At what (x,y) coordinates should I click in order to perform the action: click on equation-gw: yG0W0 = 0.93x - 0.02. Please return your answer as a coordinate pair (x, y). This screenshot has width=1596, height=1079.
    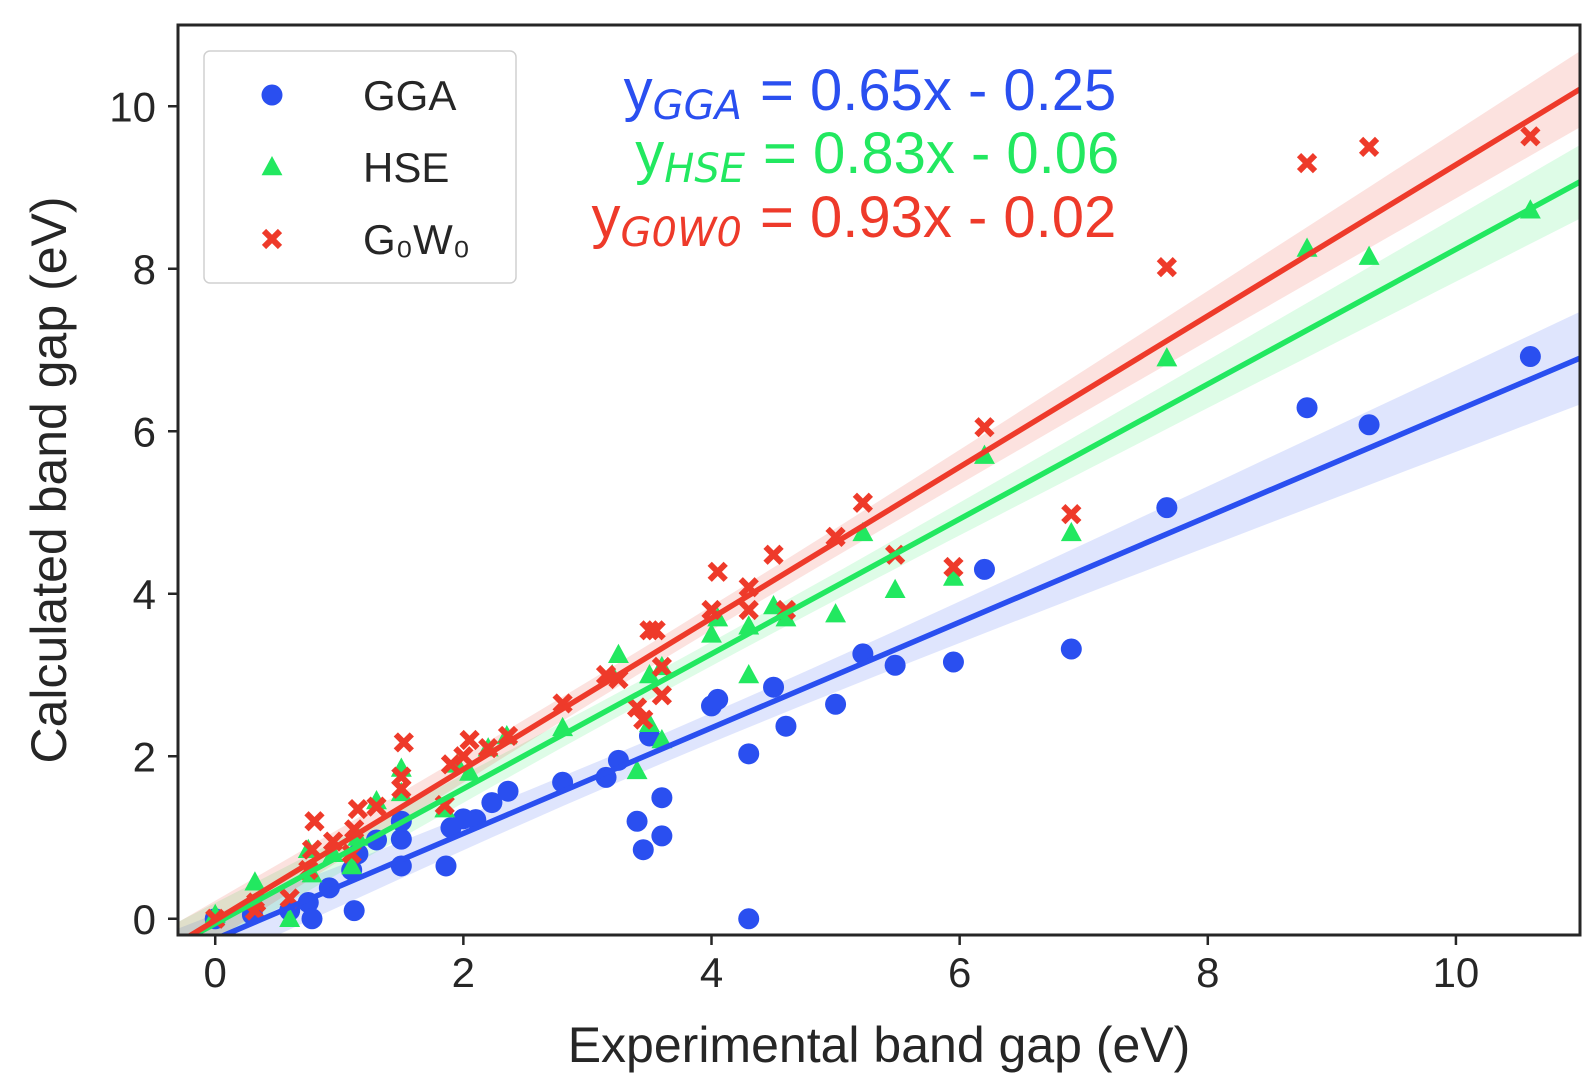
    Looking at the image, I should click on (854, 220).